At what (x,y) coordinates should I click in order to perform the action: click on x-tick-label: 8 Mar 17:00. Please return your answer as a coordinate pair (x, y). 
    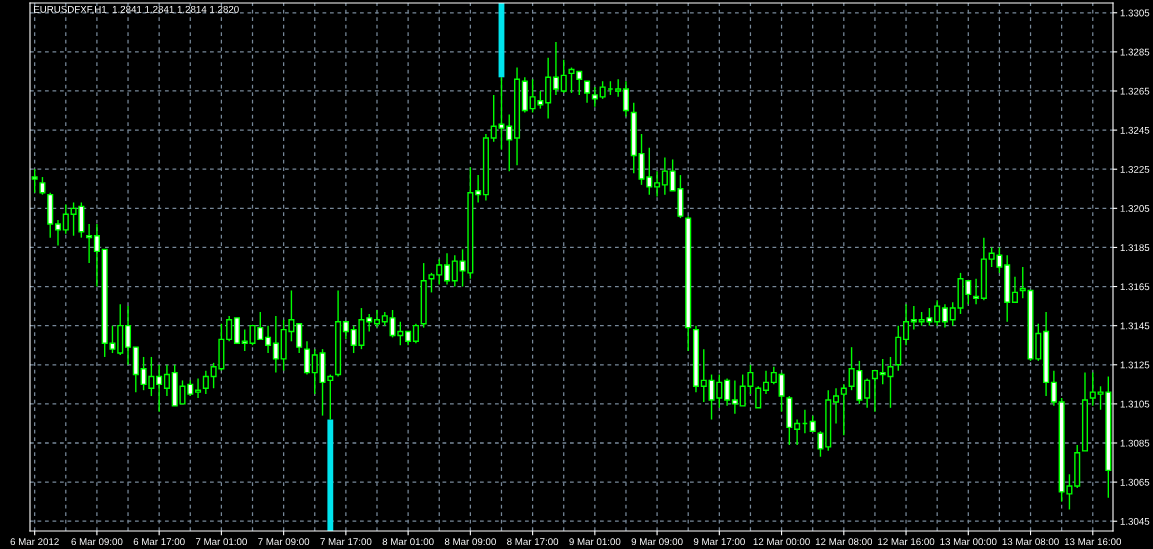
    Looking at the image, I should click on (533, 542).